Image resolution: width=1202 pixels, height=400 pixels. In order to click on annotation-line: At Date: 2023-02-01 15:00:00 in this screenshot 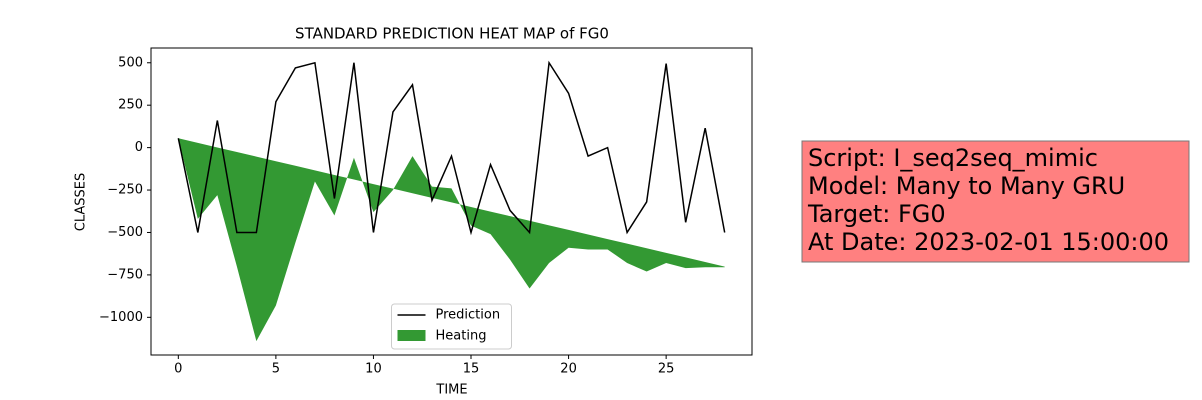, I will do `click(988, 242)`.